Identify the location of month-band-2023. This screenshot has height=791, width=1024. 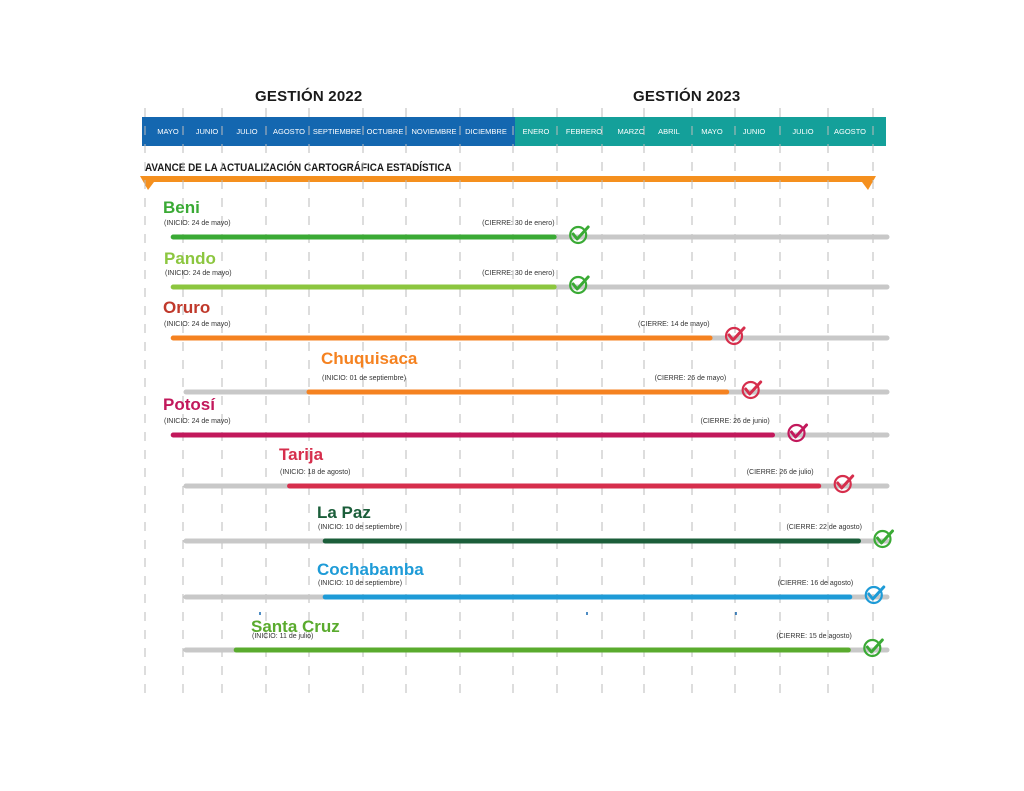
(700, 131).